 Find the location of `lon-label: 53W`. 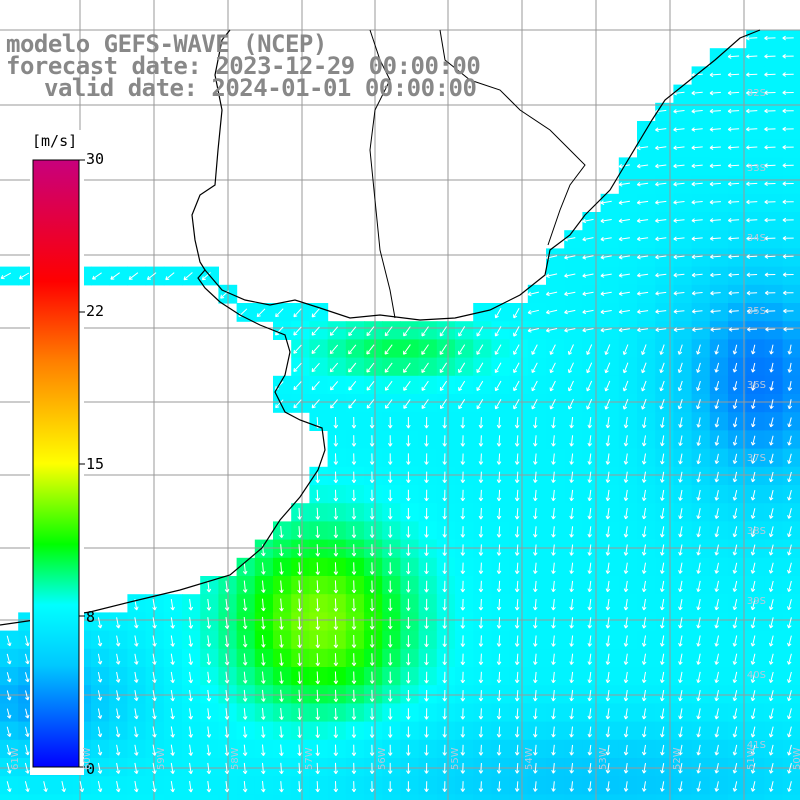

lon-label: 53W is located at coordinates (603, 758).